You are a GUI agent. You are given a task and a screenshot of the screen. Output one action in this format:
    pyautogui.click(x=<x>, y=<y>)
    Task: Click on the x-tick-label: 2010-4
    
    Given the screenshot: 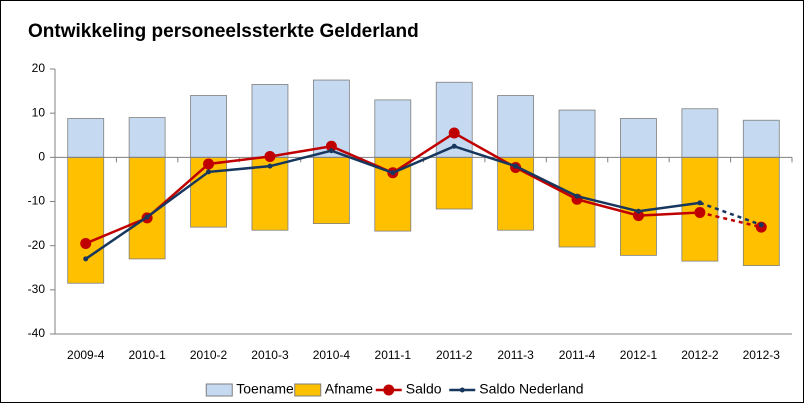 What is the action you would take?
    pyautogui.click(x=332, y=355)
    